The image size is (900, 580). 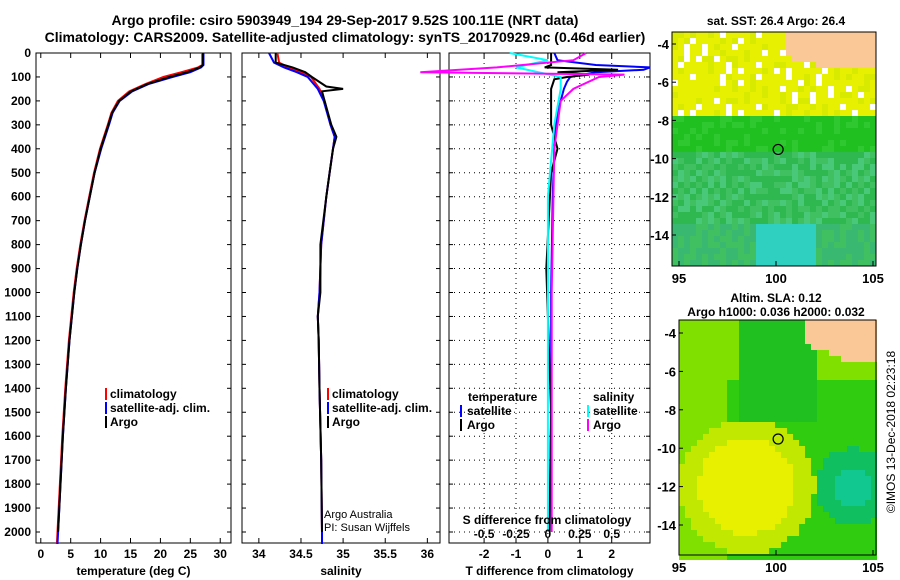 What do you see at coordinates (130, 299) in the screenshot?
I see `series-line-satellite-adj-clim-` at bounding box center [130, 299].